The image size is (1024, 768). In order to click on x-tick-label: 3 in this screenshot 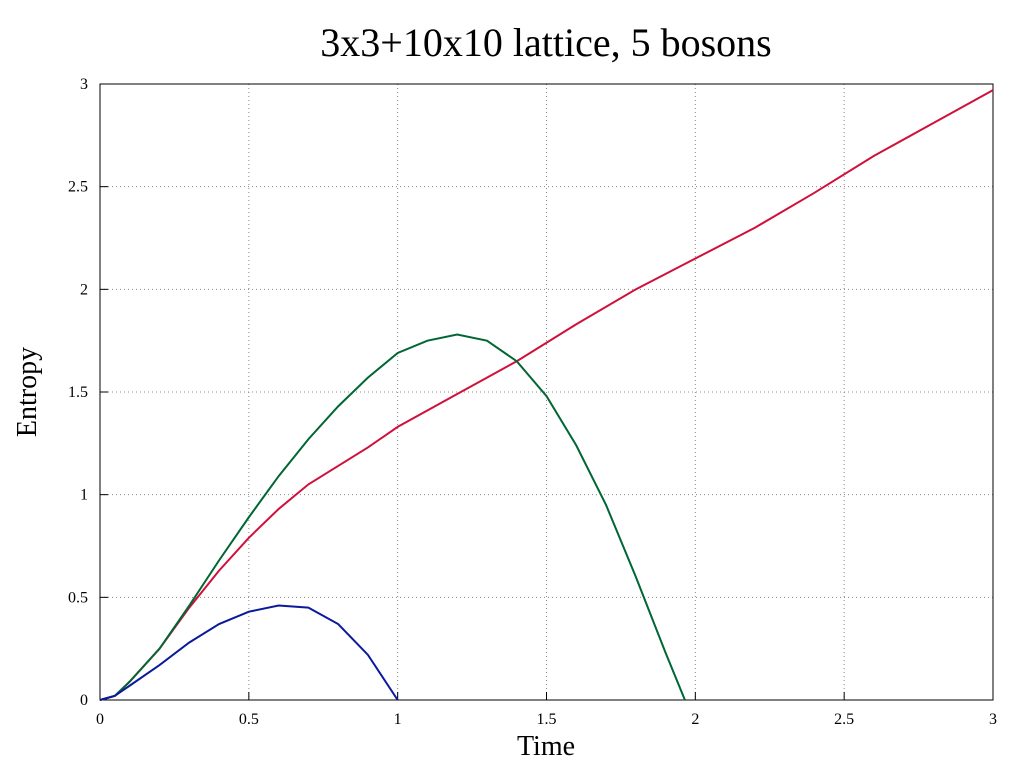, I will do `click(993, 719)`.